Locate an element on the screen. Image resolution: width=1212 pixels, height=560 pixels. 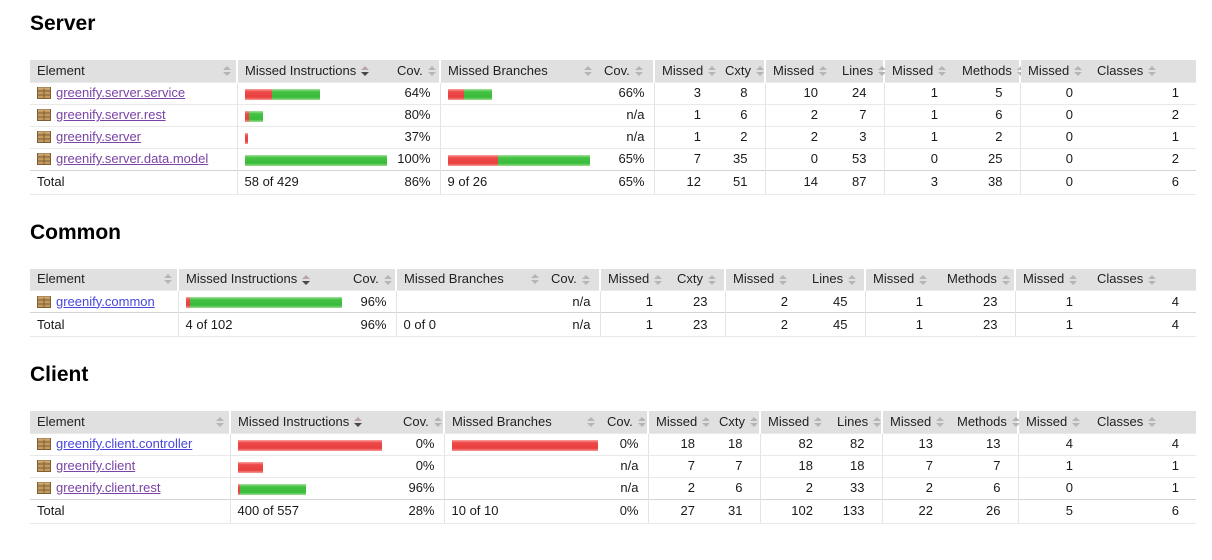
package-link: greenify.server.data.model is located at coordinates (132, 158).